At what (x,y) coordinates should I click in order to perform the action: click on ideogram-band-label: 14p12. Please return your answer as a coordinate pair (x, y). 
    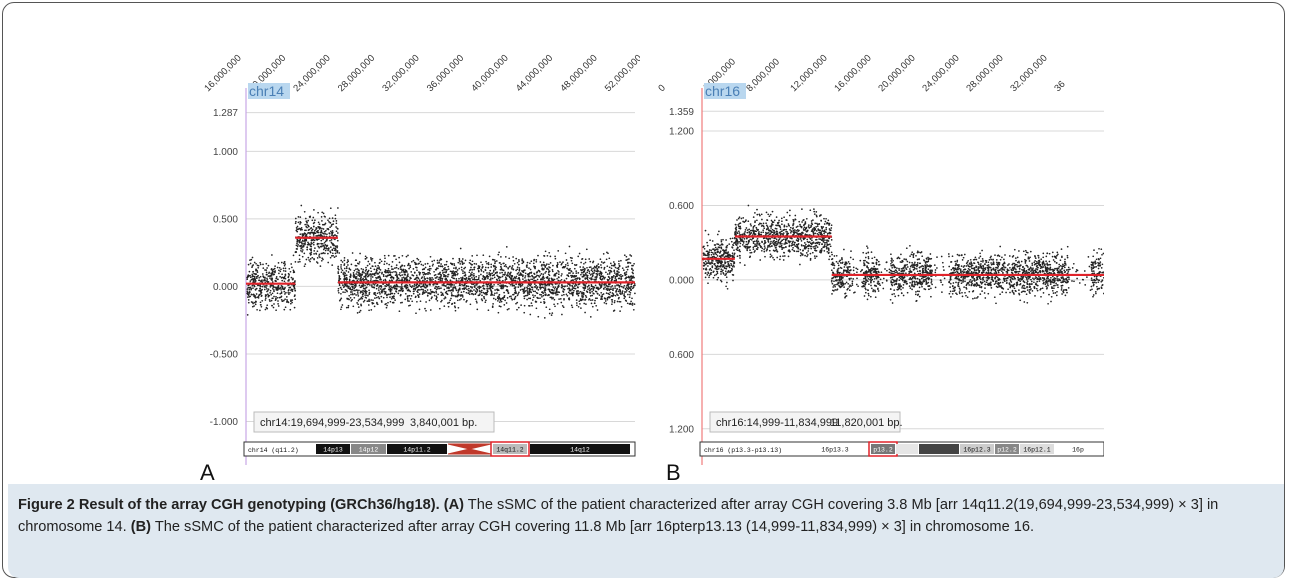
    Looking at the image, I should click on (369, 450).